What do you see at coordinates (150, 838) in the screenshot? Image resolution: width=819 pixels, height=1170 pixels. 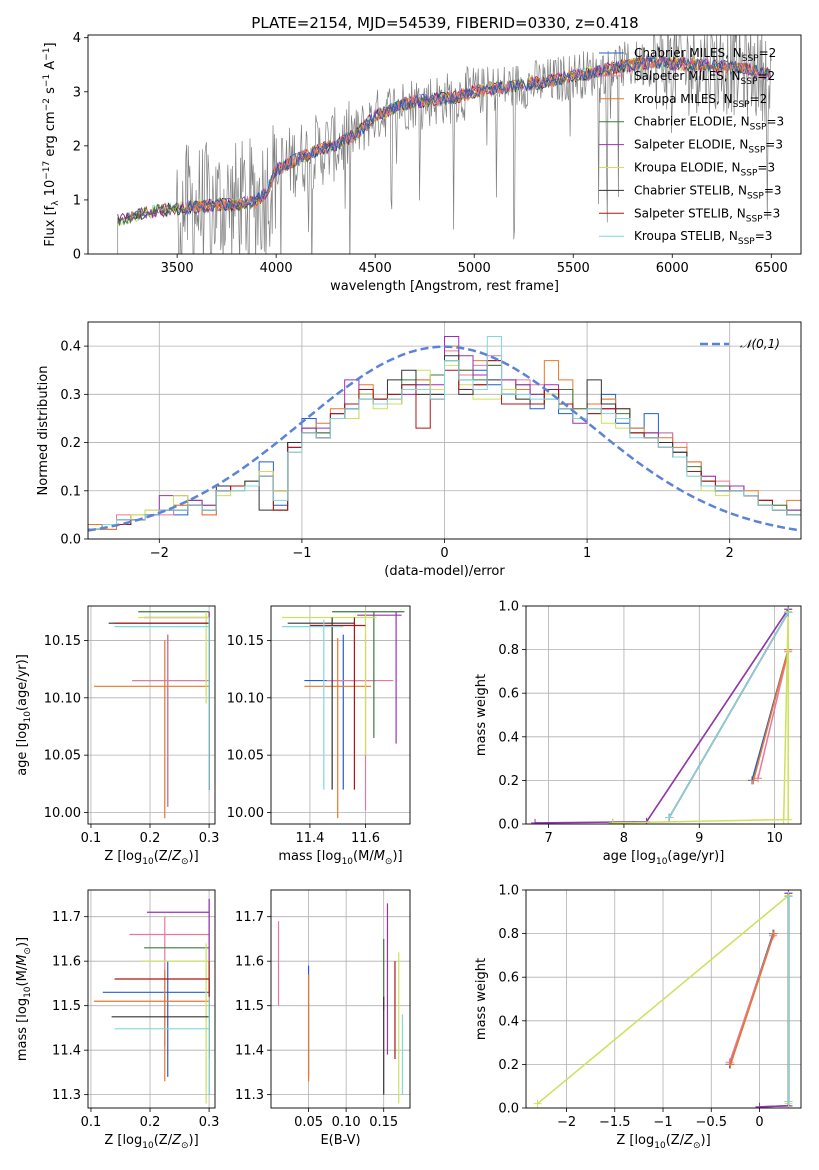 I see `x-tick-label: 0.2` at bounding box center [150, 838].